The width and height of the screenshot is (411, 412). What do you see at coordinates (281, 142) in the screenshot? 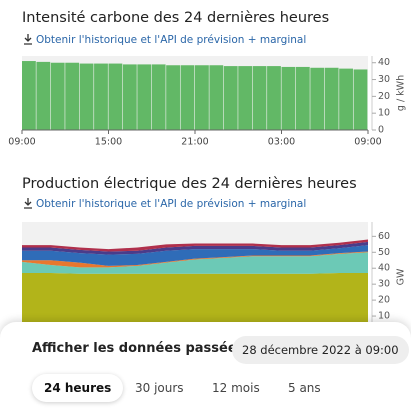
I see `x-tick-label: 03:00` at bounding box center [281, 142].